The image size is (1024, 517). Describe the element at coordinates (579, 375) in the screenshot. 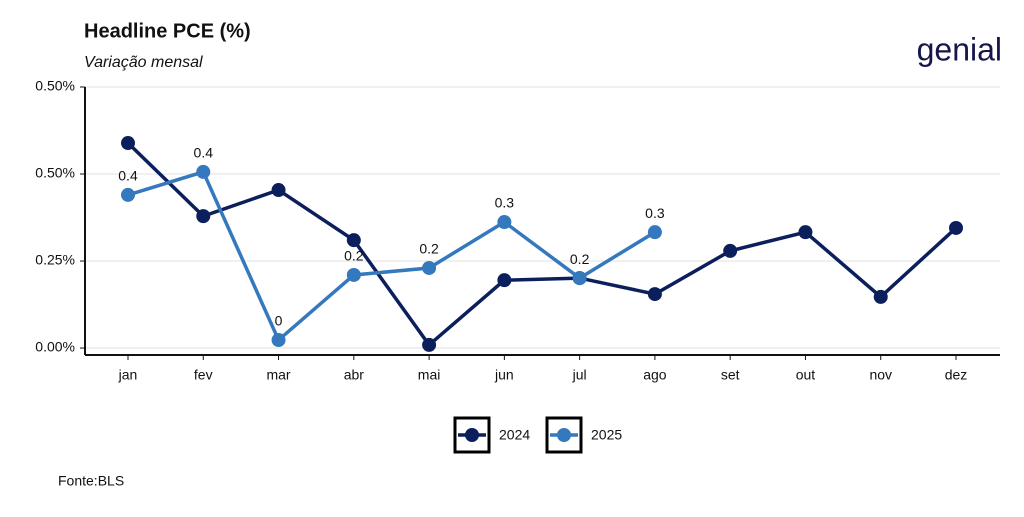

I see `x-tick-label: jul` at that location.